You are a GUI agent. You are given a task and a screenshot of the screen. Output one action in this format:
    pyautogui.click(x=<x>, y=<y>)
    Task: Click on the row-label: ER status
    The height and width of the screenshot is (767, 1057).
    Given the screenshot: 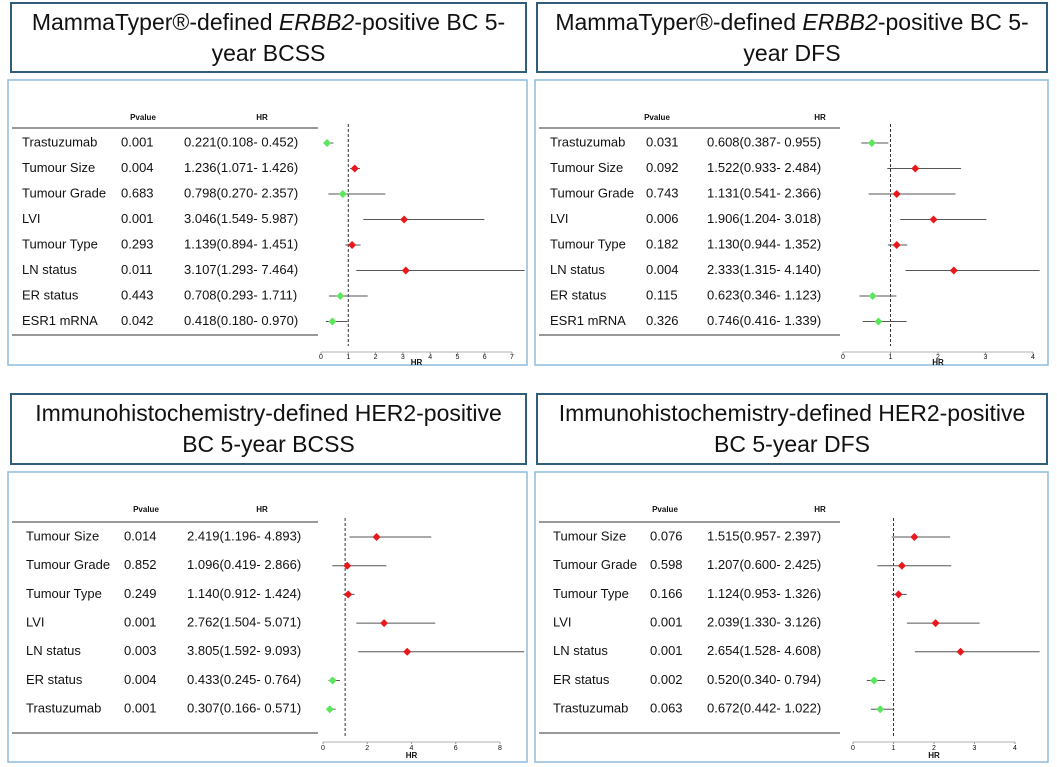 What is the action you would take?
    pyautogui.click(x=578, y=294)
    